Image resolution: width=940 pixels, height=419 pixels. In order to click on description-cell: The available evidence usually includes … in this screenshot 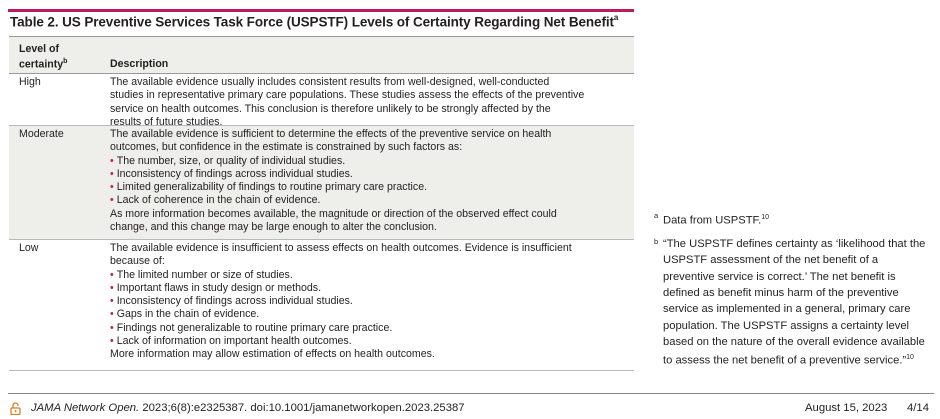, I will do `click(367, 102)`.